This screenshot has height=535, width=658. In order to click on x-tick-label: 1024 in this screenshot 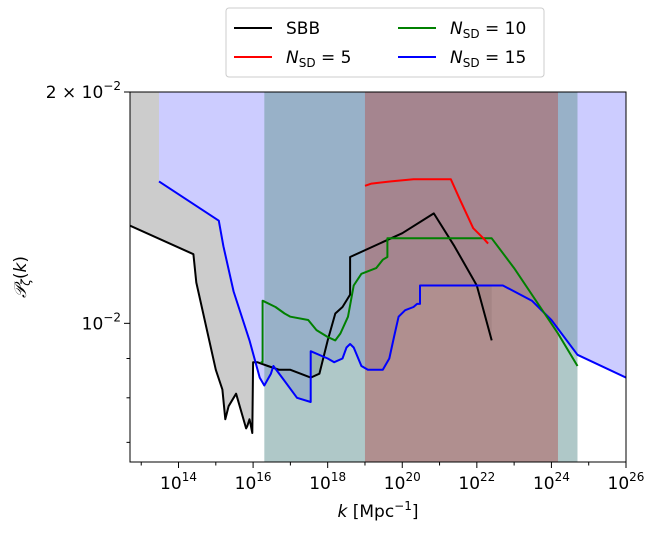, I will do `click(551, 482)`.